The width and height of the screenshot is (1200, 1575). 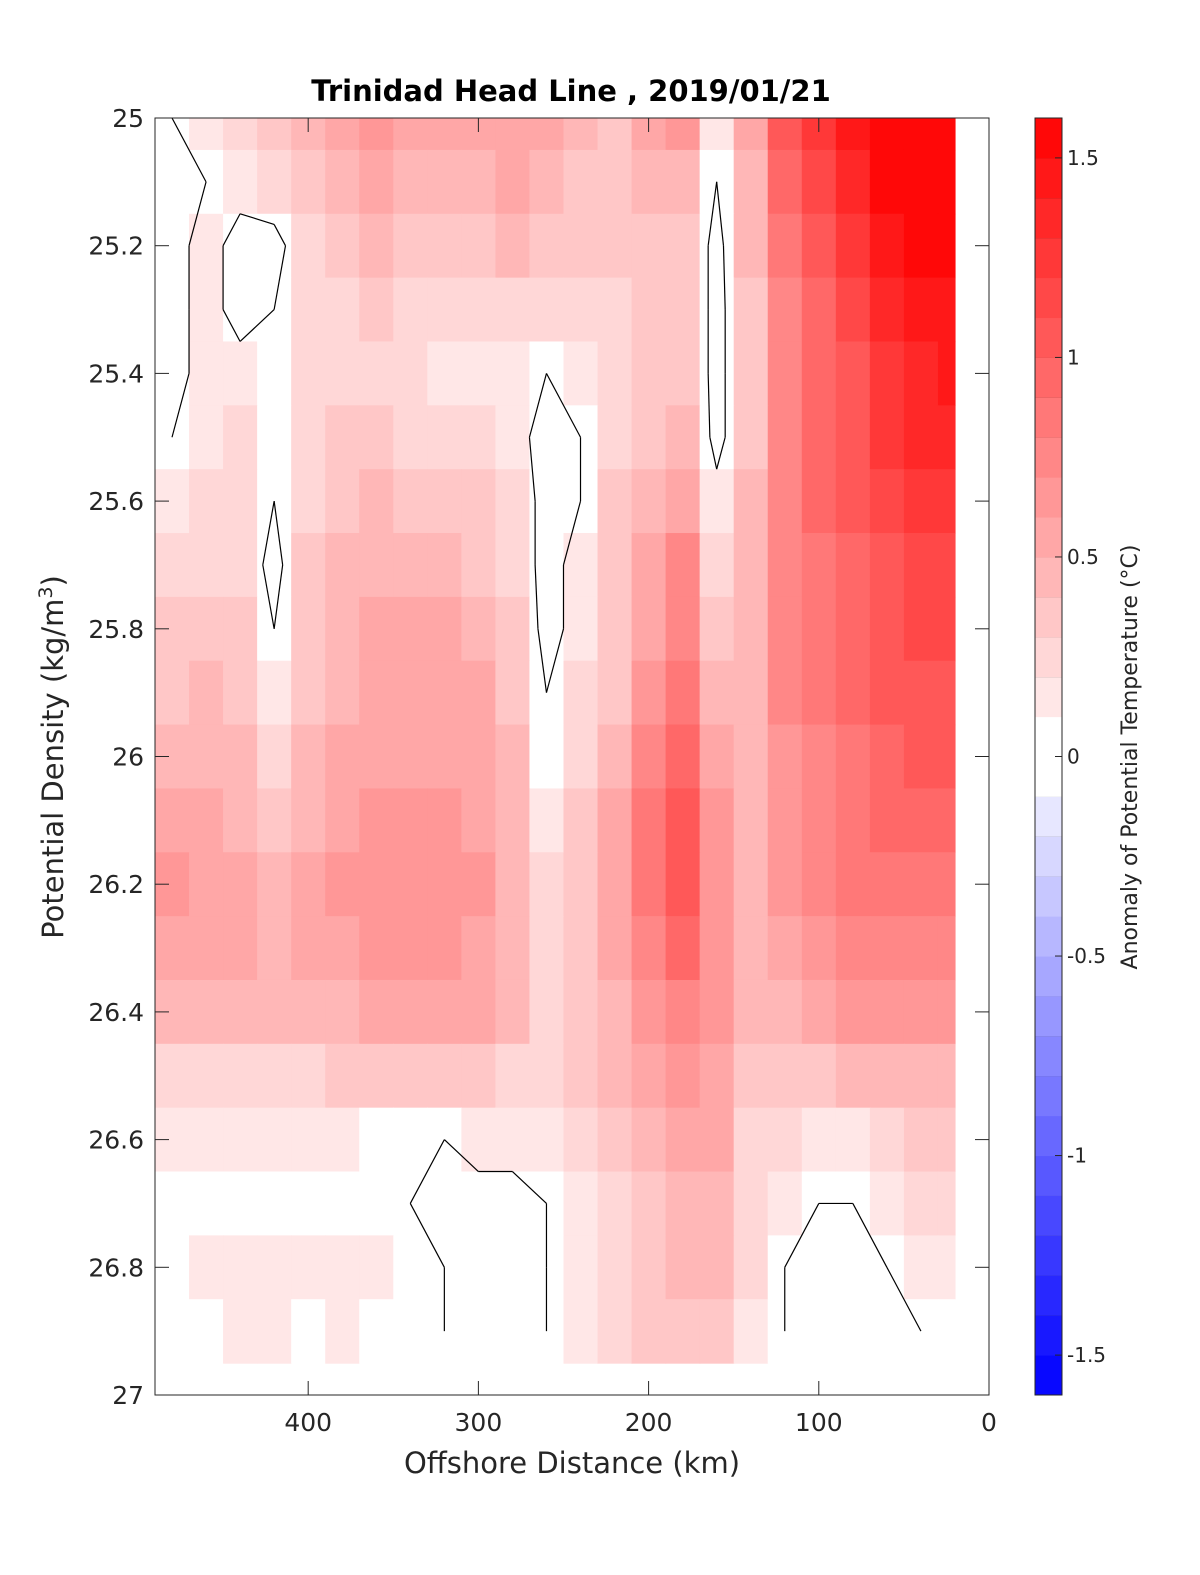 I want to click on x-tick-label: 100, so click(x=819, y=1422).